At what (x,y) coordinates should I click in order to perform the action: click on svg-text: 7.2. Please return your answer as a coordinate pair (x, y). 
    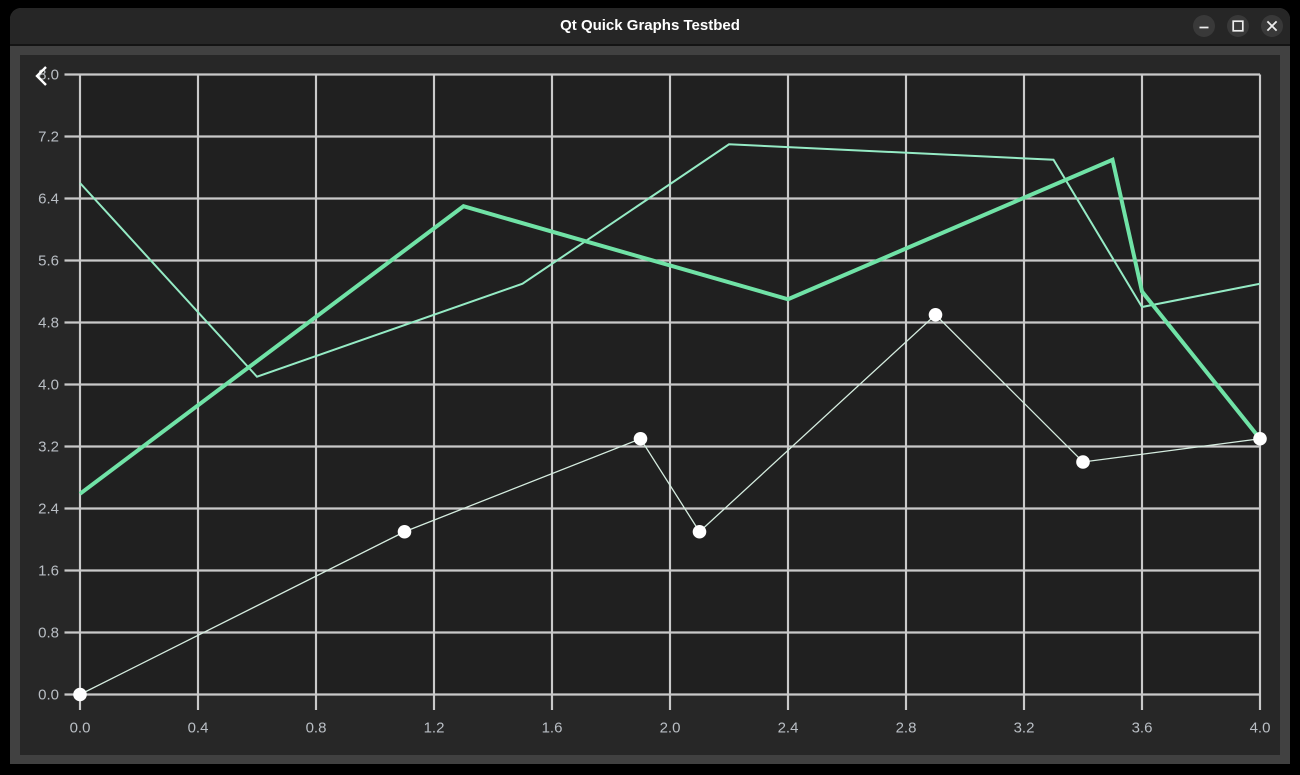
    Looking at the image, I should click on (48, 136).